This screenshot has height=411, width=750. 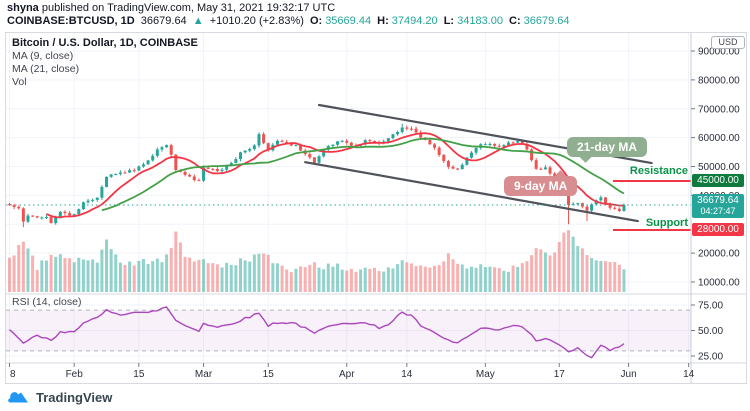 What do you see at coordinates (658, 171) in the screenshot?
I see `resistance-label: Resistance` at bounding box center [658, 171].